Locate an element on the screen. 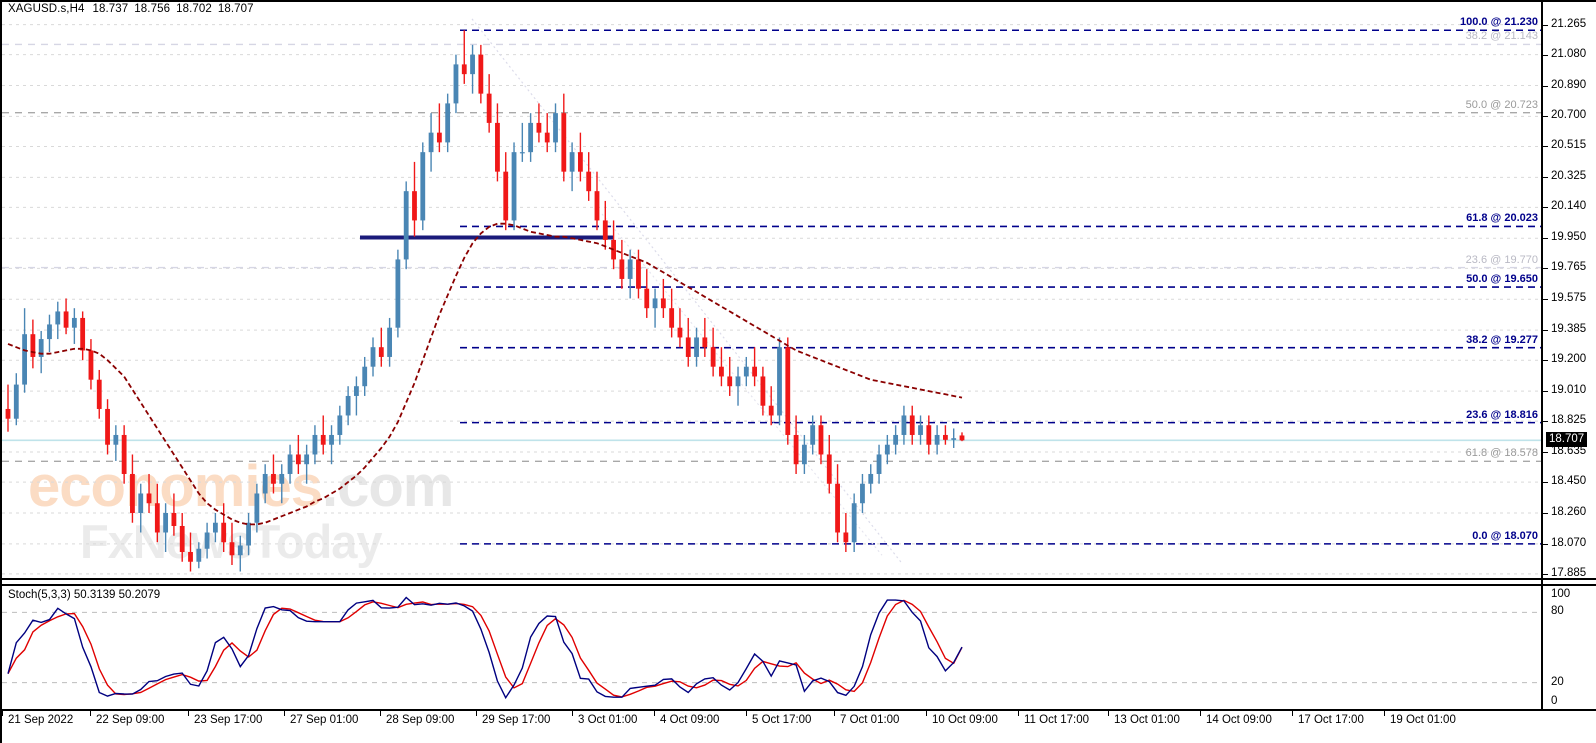  time-axis-label: 21 Sep 2022 is located at coordinates (41, 720).